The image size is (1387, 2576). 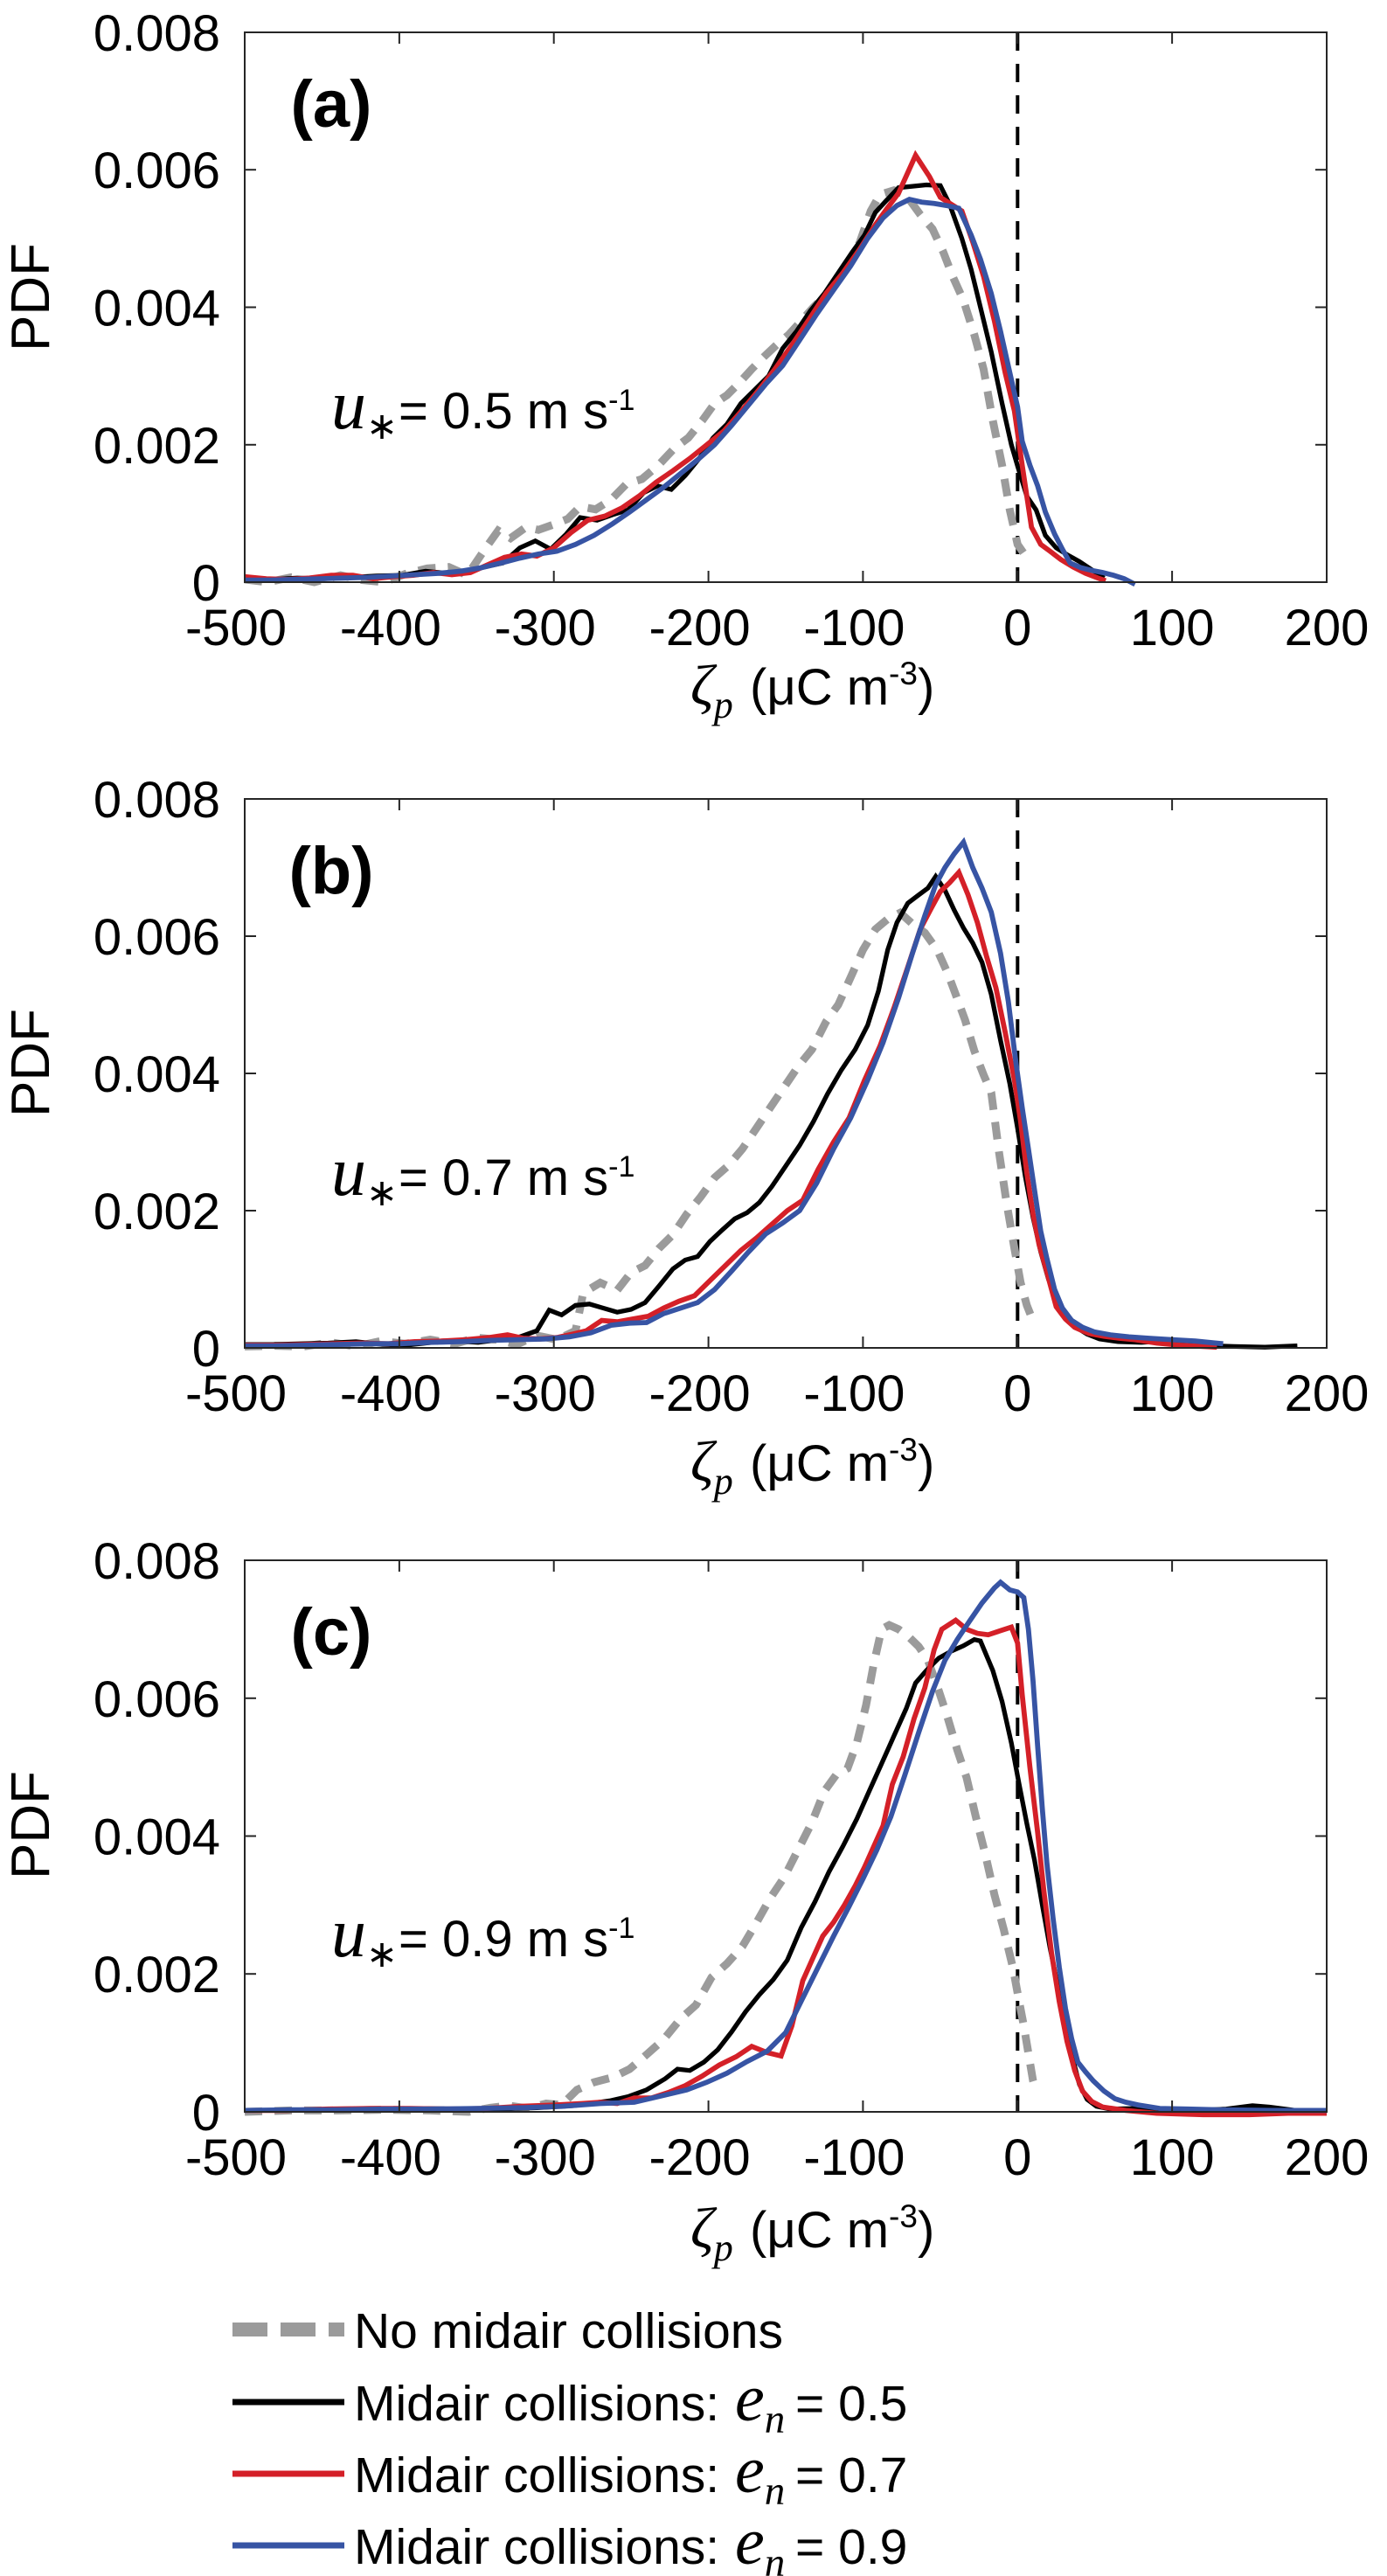 I want to click on svg-text: en, so click(x=760, y=2474).